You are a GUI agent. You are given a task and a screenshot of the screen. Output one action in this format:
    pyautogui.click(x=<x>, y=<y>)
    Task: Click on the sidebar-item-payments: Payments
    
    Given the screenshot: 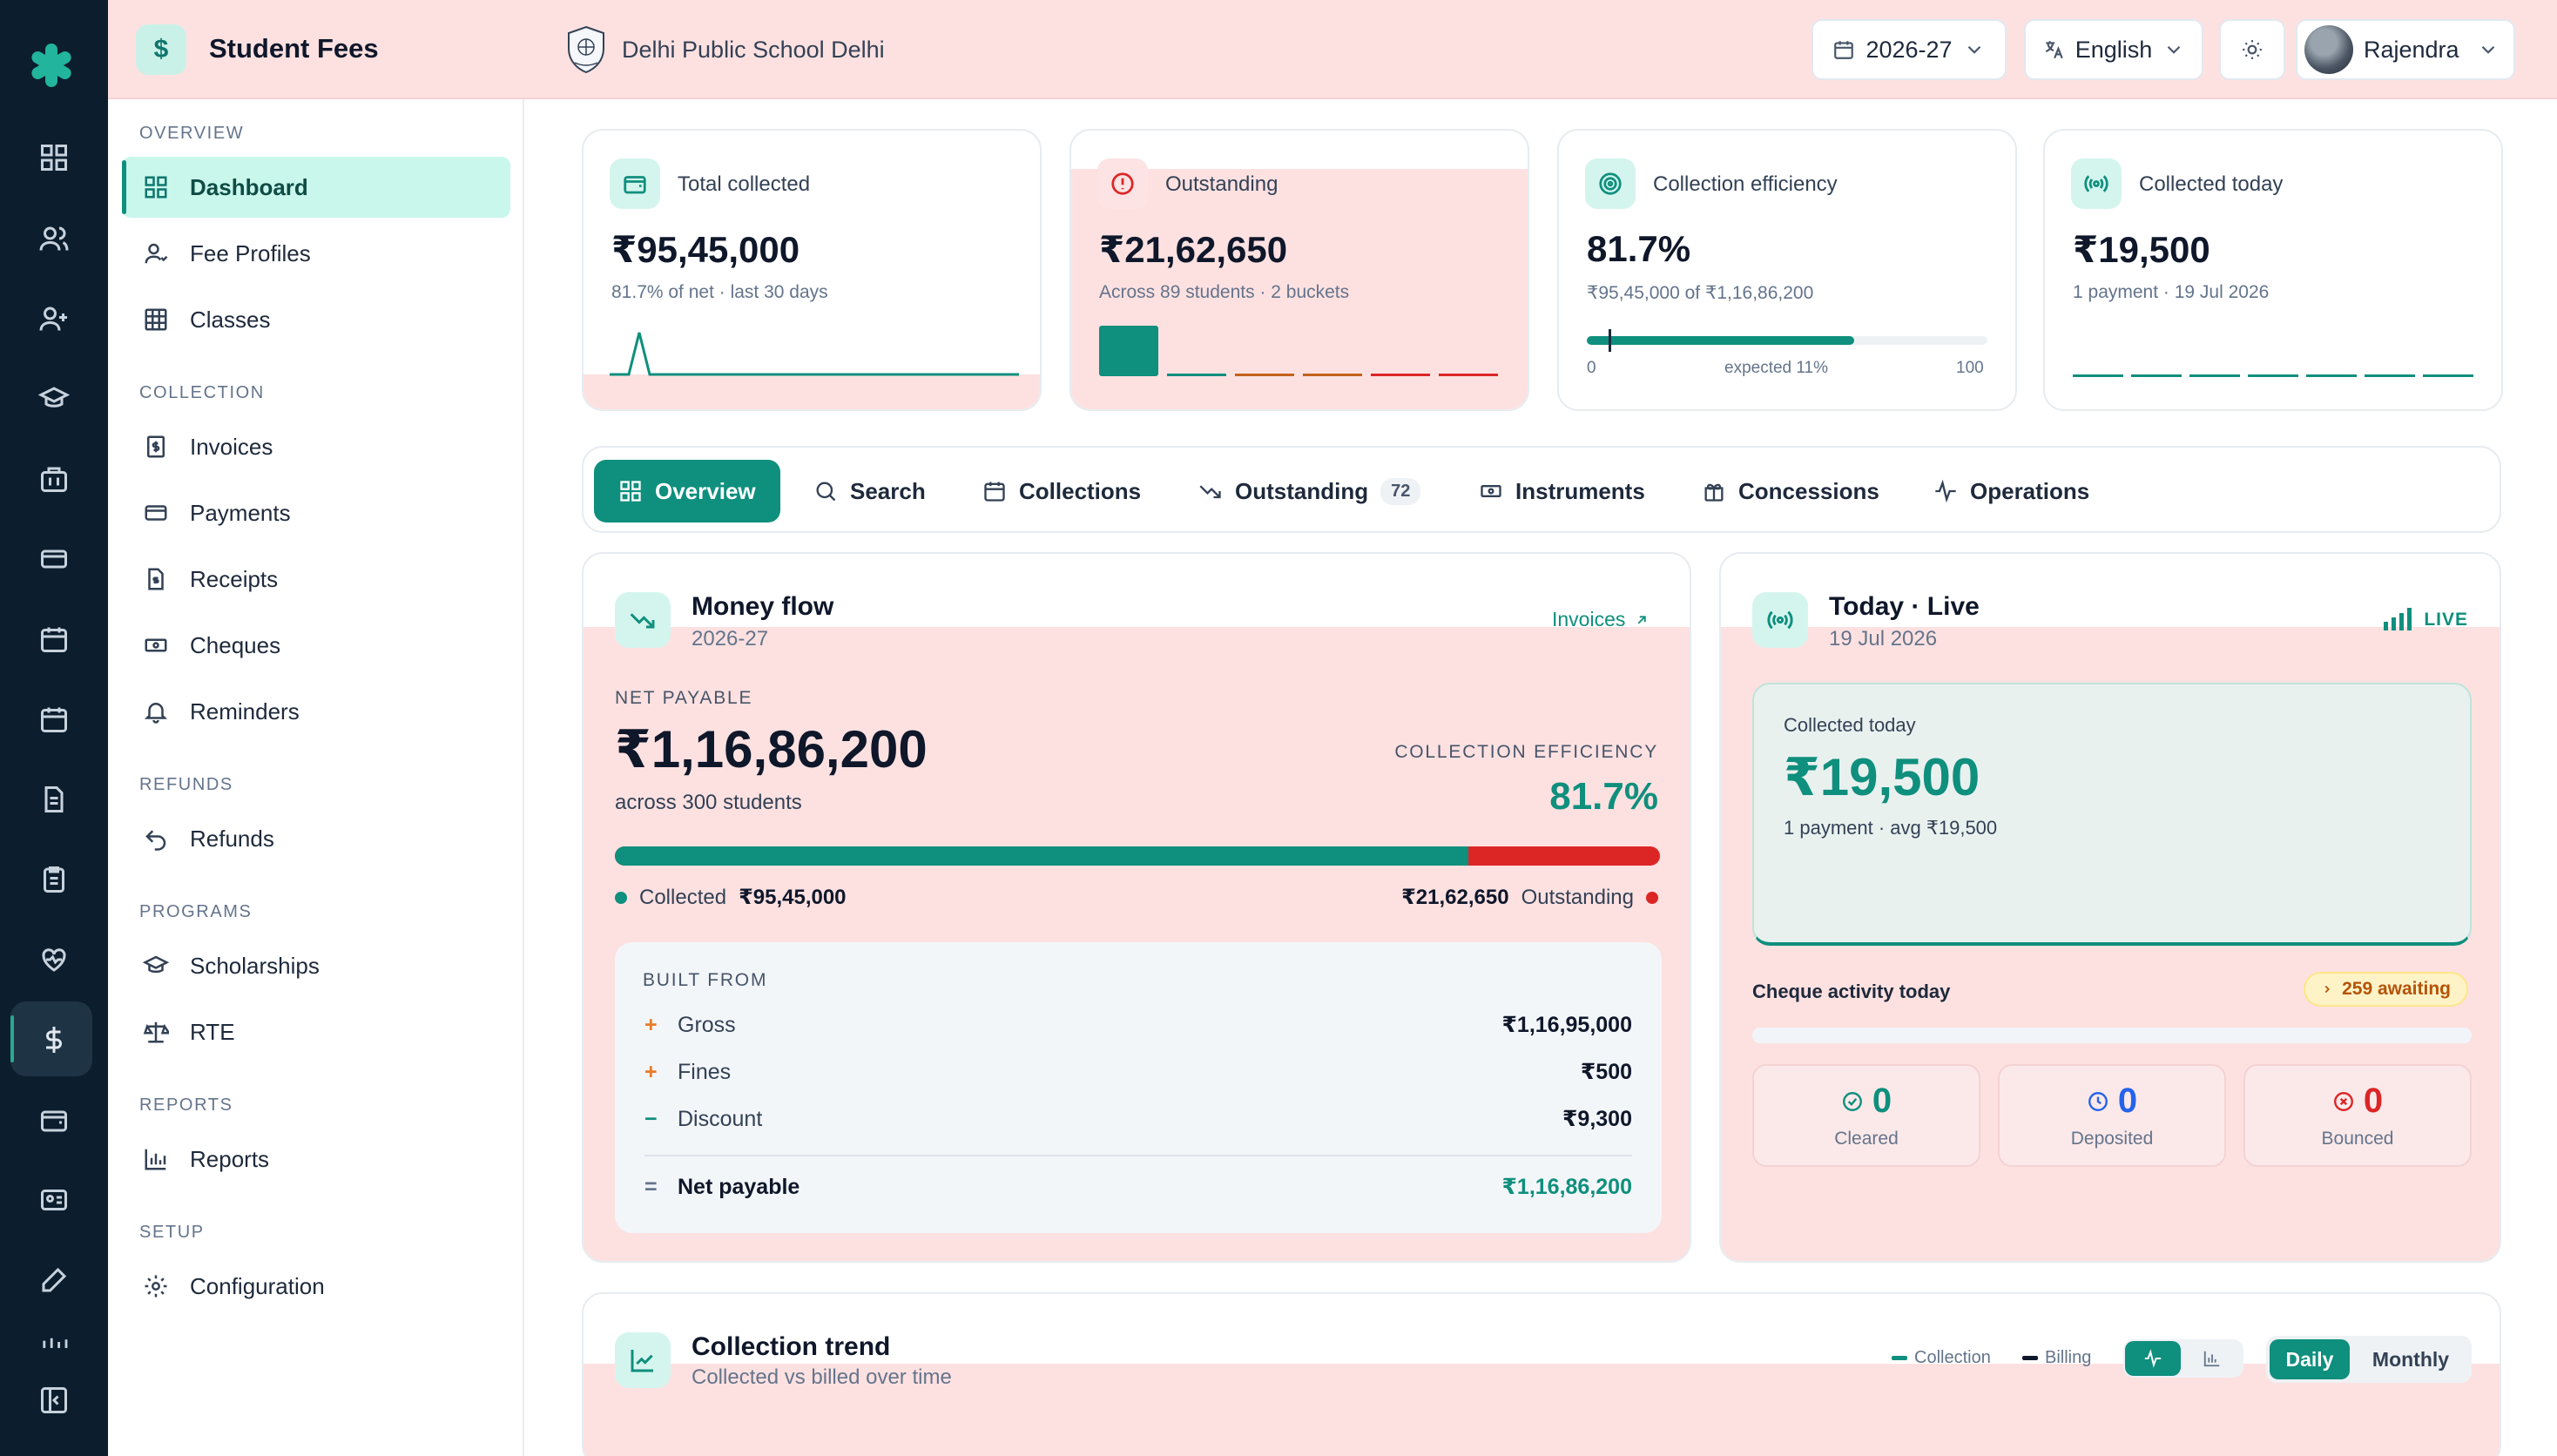 What is the action you would take?
    pyautogui.click(x=316, y=512)
    